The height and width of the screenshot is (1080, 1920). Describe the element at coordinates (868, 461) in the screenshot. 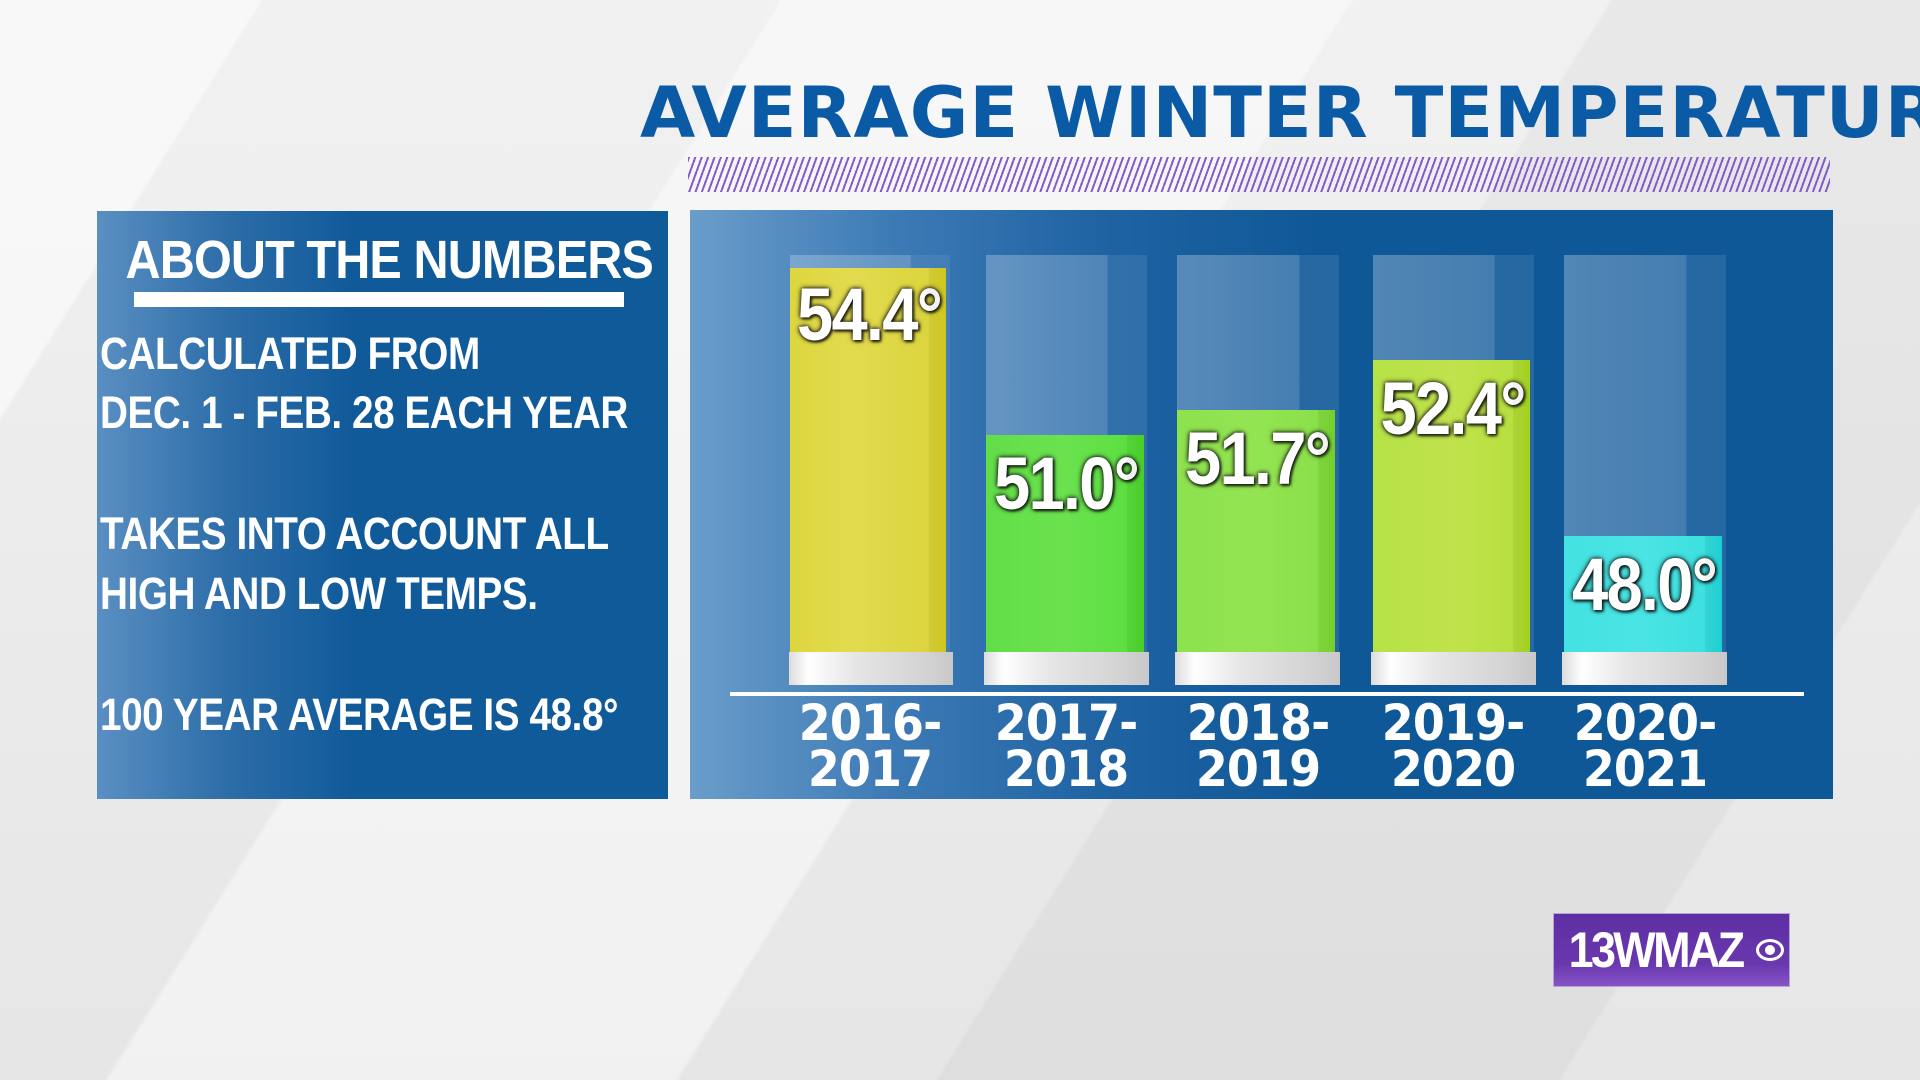

I see `bar-fill: 54.4°` at that location.